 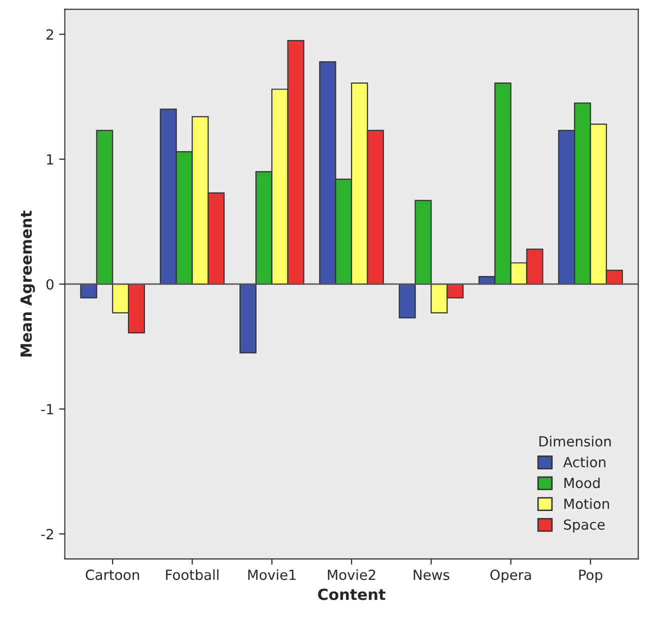 I want to click on y-axis-title: Mean Agreement, so click(x=27, y=283).